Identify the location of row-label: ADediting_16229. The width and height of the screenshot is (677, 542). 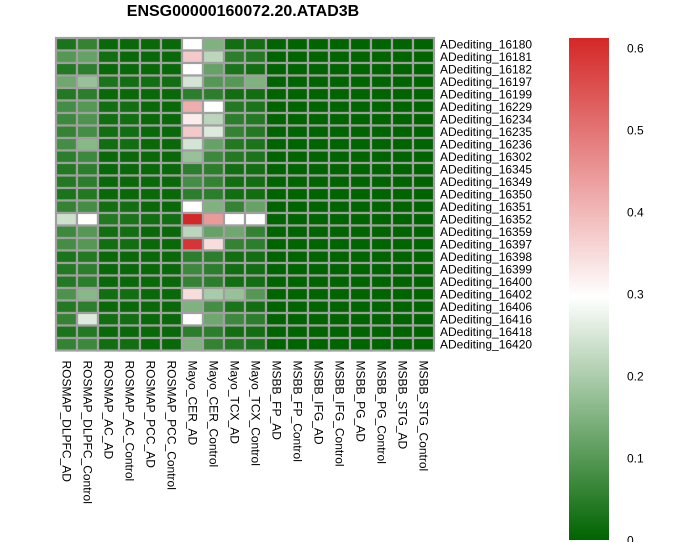
(486, 107).